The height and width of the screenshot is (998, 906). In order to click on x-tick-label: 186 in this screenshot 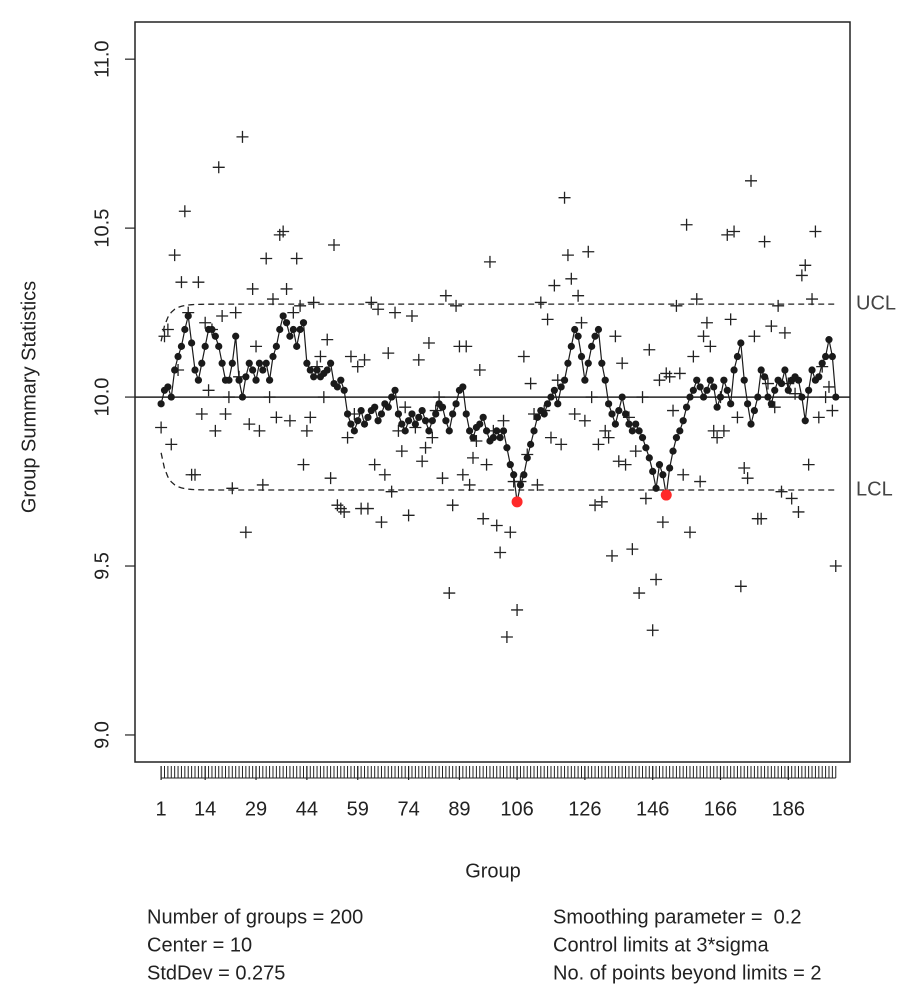, I will do `click(788, 809)`.